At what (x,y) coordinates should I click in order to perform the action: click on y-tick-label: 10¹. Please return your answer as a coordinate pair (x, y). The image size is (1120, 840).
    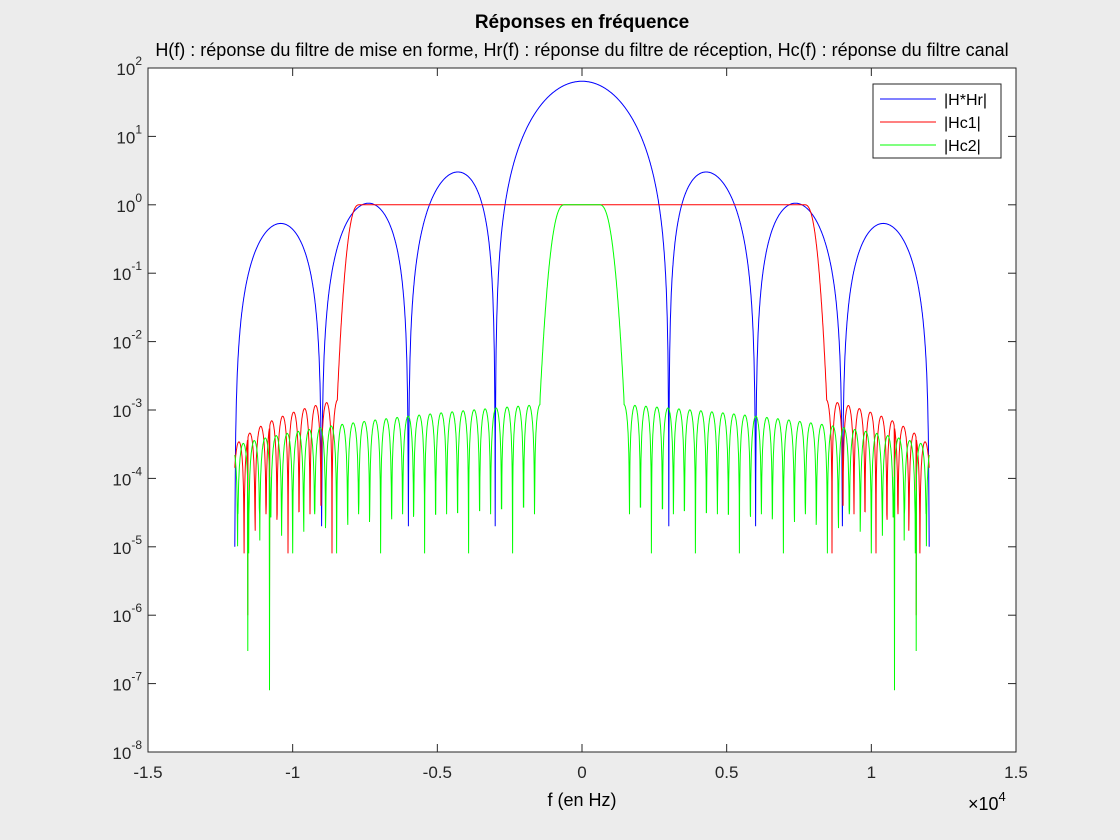
    Looking at the image, I should click on (129, 134).